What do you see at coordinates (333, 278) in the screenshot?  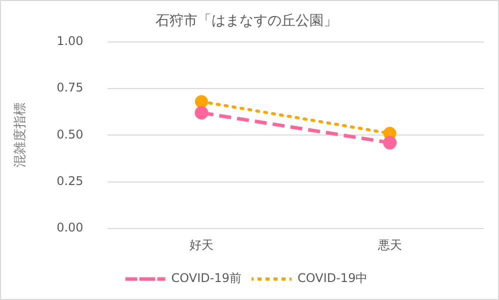 I see `legend-label: COVID-19中` at bounding box center [333, 278].